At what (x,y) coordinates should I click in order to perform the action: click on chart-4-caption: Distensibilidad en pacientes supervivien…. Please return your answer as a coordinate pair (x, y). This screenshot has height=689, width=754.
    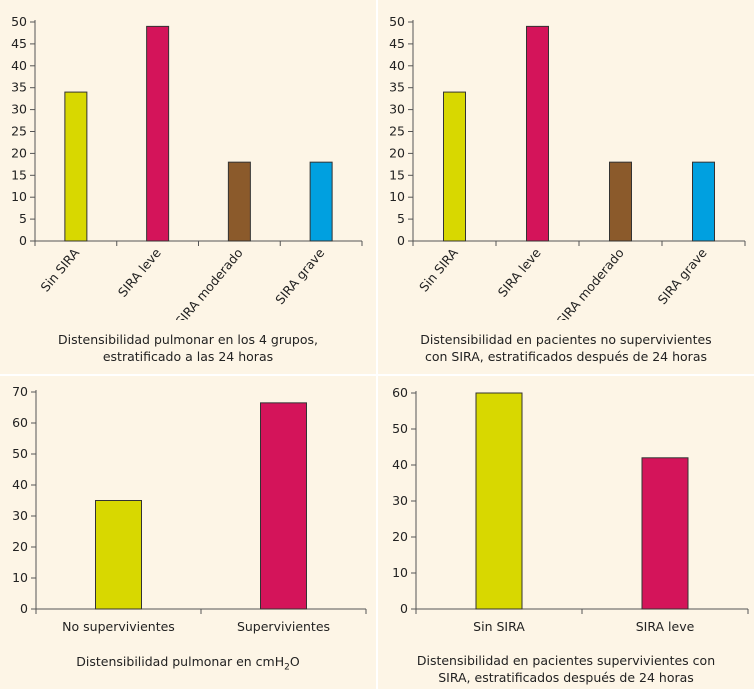
    Looking at the image, I should click on (566, 669).